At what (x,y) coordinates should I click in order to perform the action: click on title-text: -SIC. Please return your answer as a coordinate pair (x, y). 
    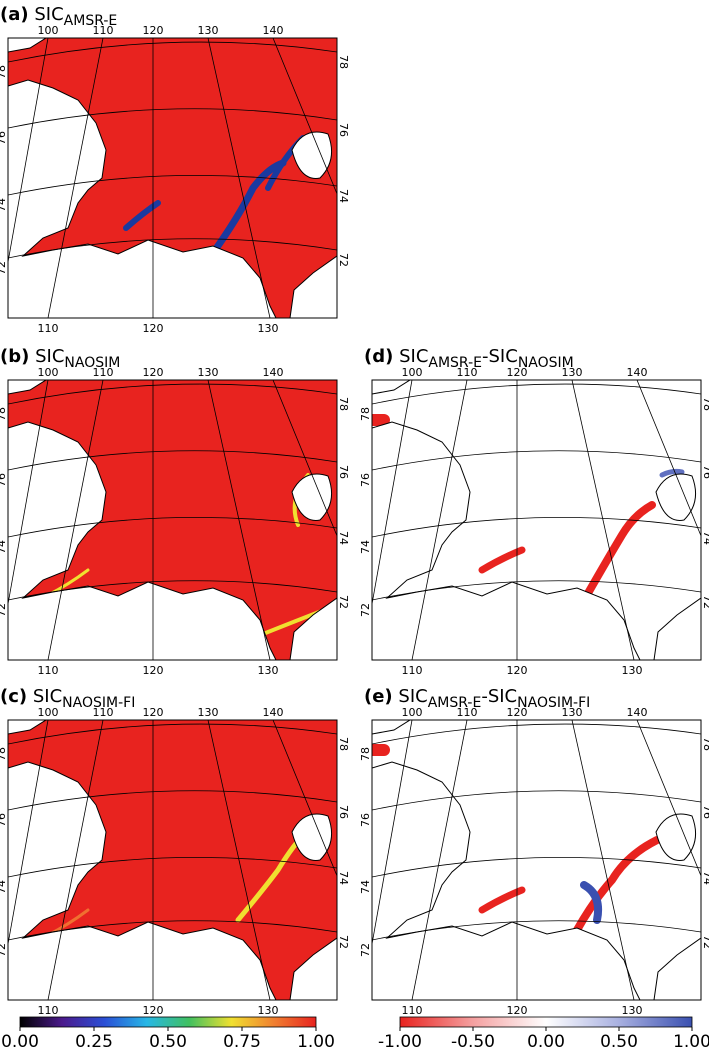
    Looking at the image, I should click on (499, 696).